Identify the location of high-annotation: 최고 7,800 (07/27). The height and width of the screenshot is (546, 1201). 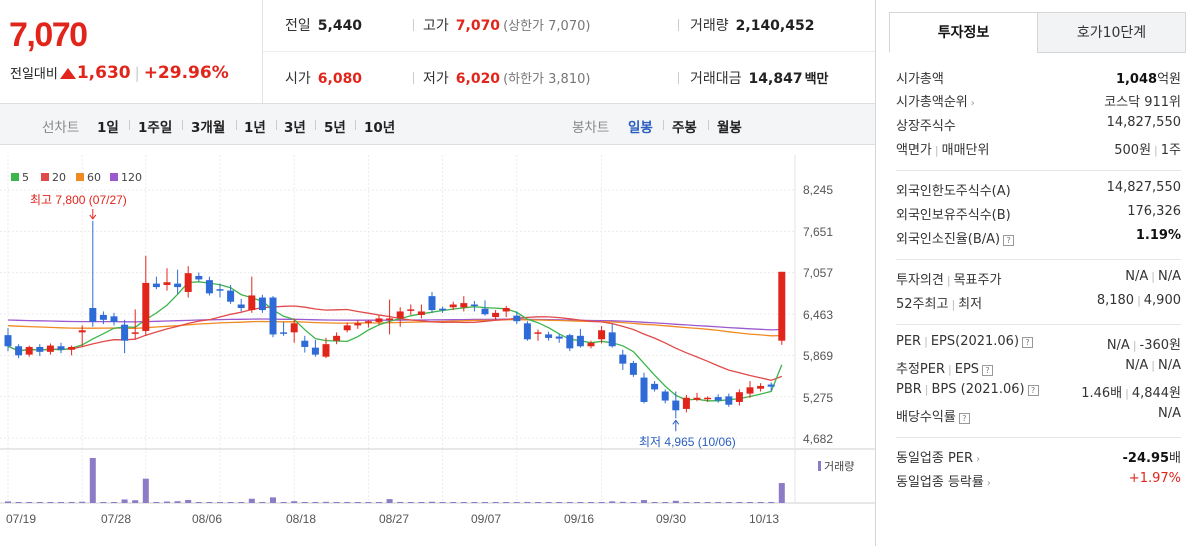
(78, 200).